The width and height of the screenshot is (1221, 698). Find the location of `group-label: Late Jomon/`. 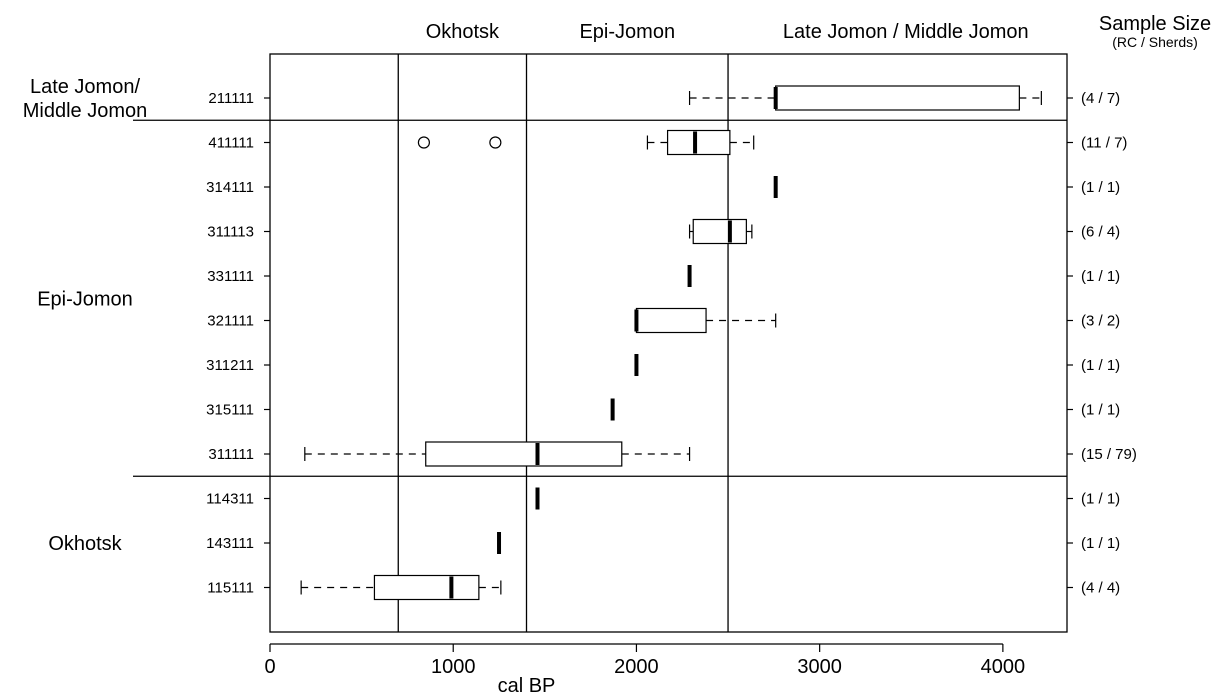

group-label: Late Jomon/ is located at coordinates (85, 87).